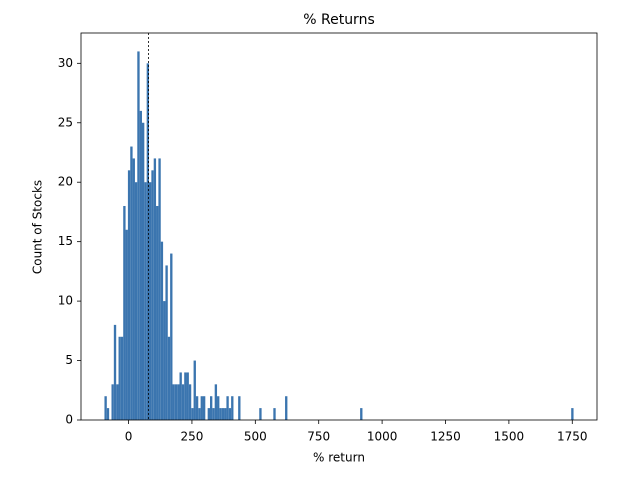  Describe the element at coordinates (65, 122) in the screenshot. I see `y-tick-label: 25` at that location.